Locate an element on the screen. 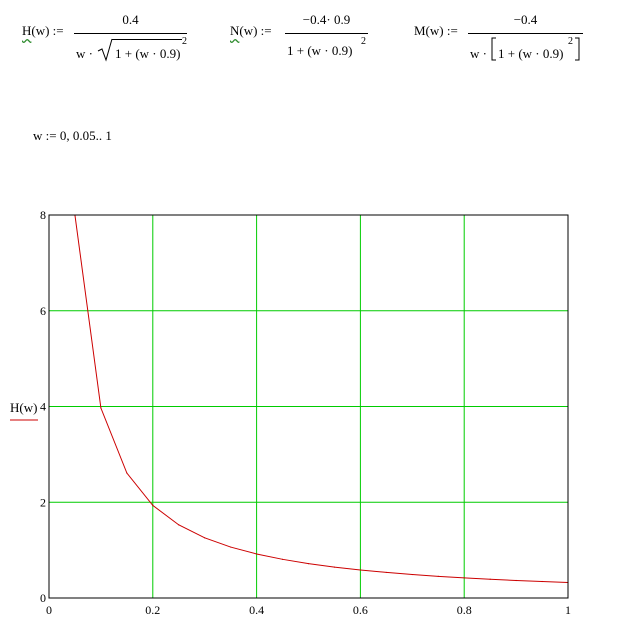 The height and width of the screenshot is (627, 617). equation-h-letter: H is located at coordinates (27, 30).